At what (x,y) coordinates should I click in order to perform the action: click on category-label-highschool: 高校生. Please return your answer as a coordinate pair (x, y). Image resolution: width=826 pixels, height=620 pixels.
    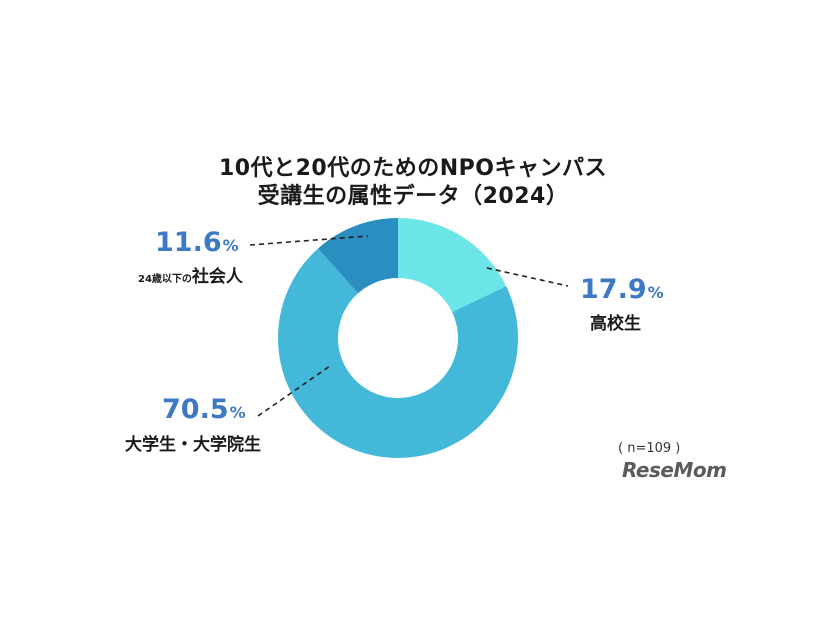
    Looking at the image, I should click on (615, 324).